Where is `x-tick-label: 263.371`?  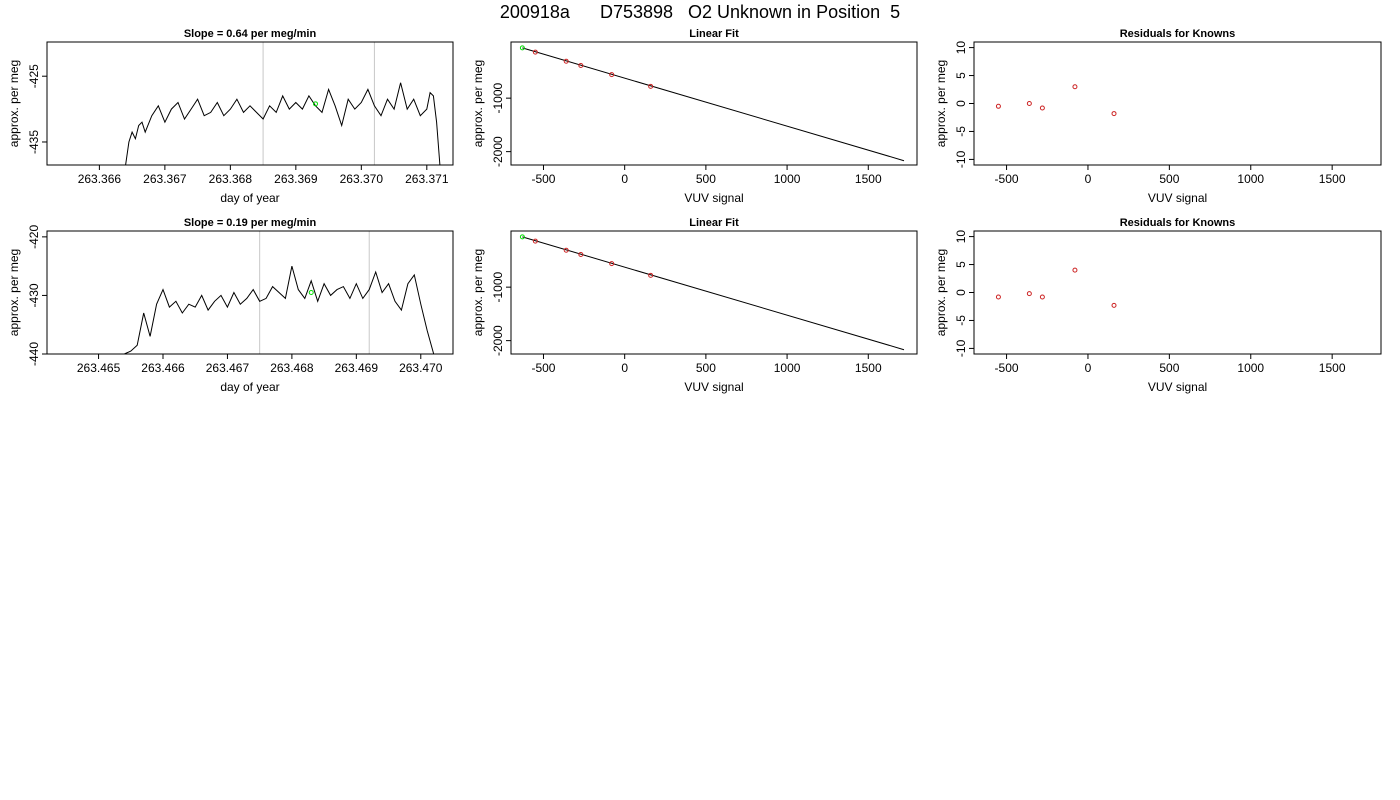 x-tick-label: 263.371 is located at coordinates (427, 179).